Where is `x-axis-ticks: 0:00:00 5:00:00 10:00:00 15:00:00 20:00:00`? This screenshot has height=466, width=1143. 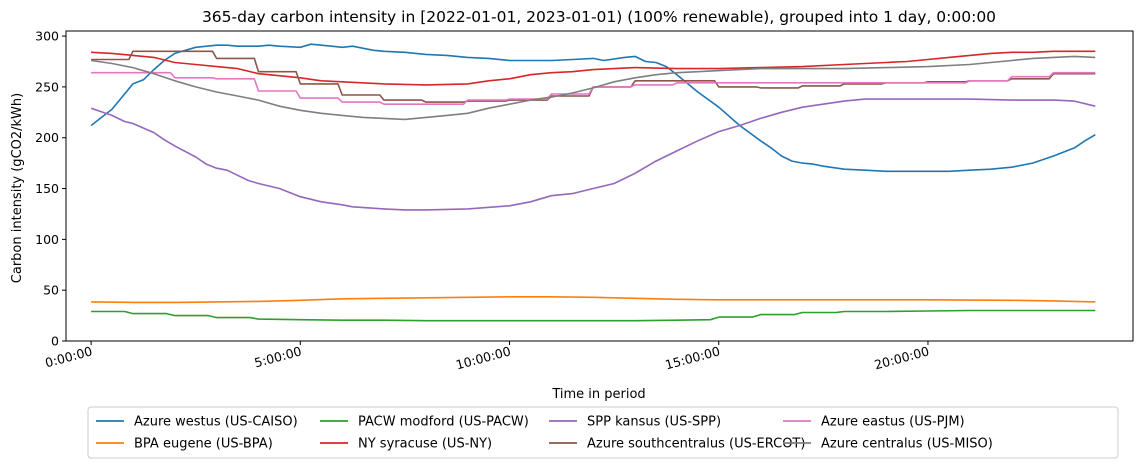
x-axis-ticks: 0:00:00 5:00:00 10:00:00 15:00:00 20:00:00 is located at coordinates (487, 356).